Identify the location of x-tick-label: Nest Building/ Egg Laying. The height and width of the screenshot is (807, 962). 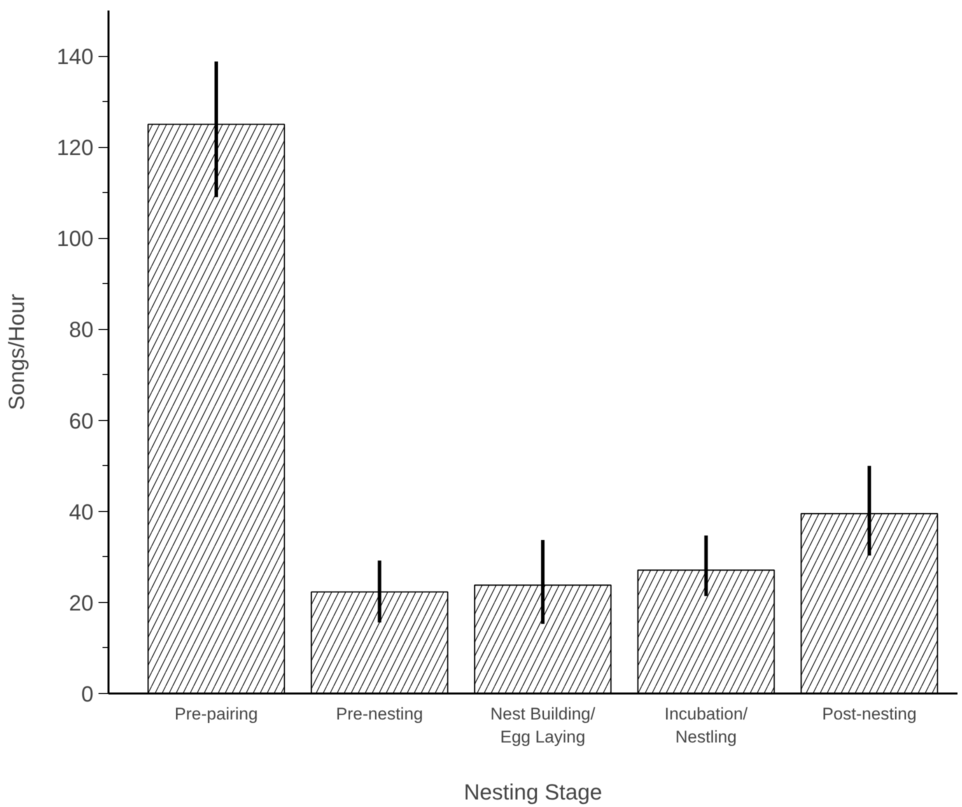
(543, 725).